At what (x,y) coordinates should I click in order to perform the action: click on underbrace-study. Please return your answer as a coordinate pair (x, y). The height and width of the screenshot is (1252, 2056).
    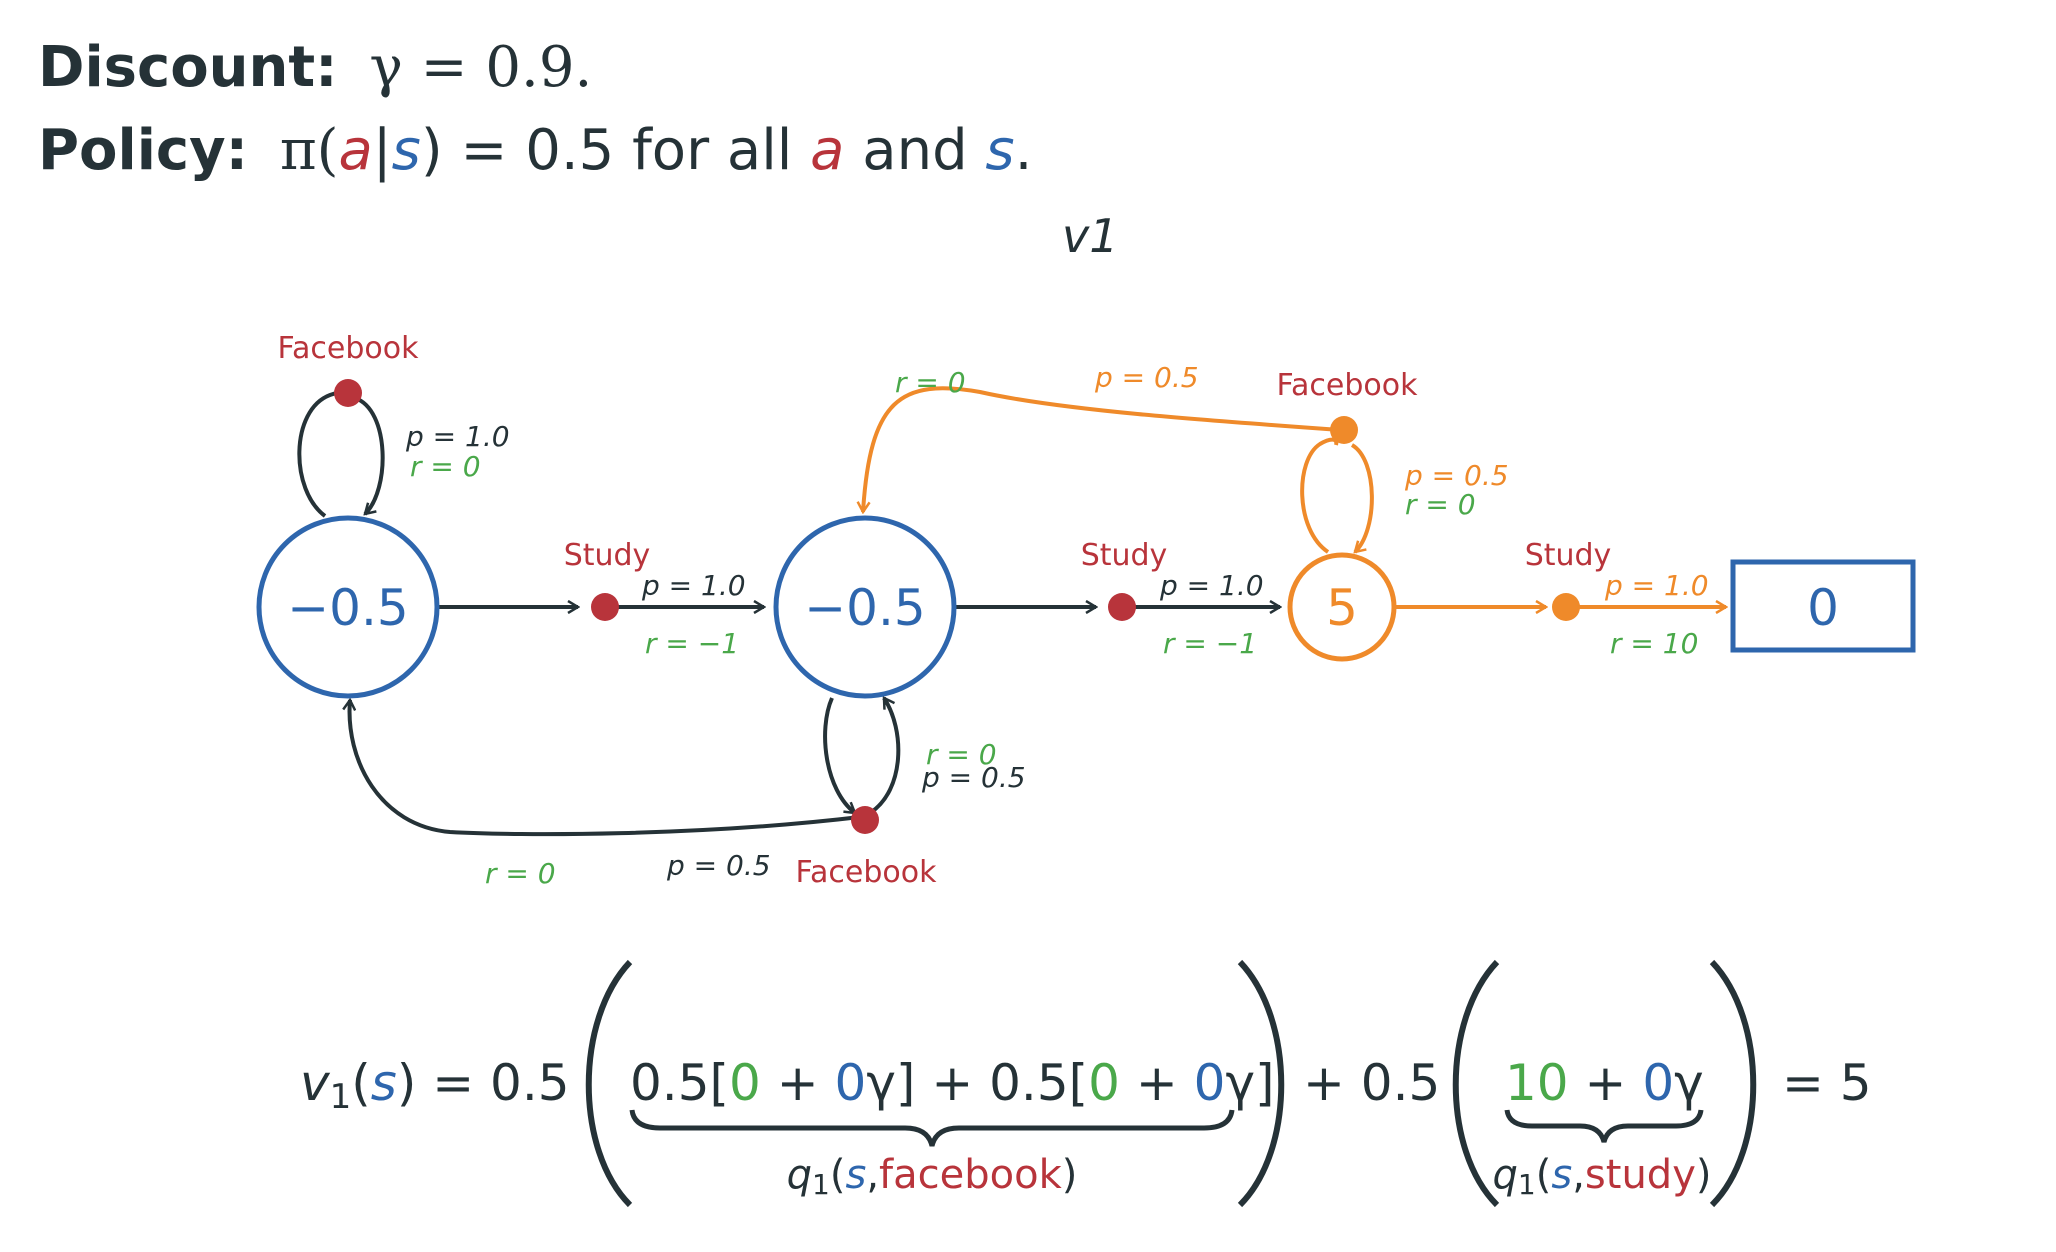
    Looking at the image, I should click on (1604, 1126).